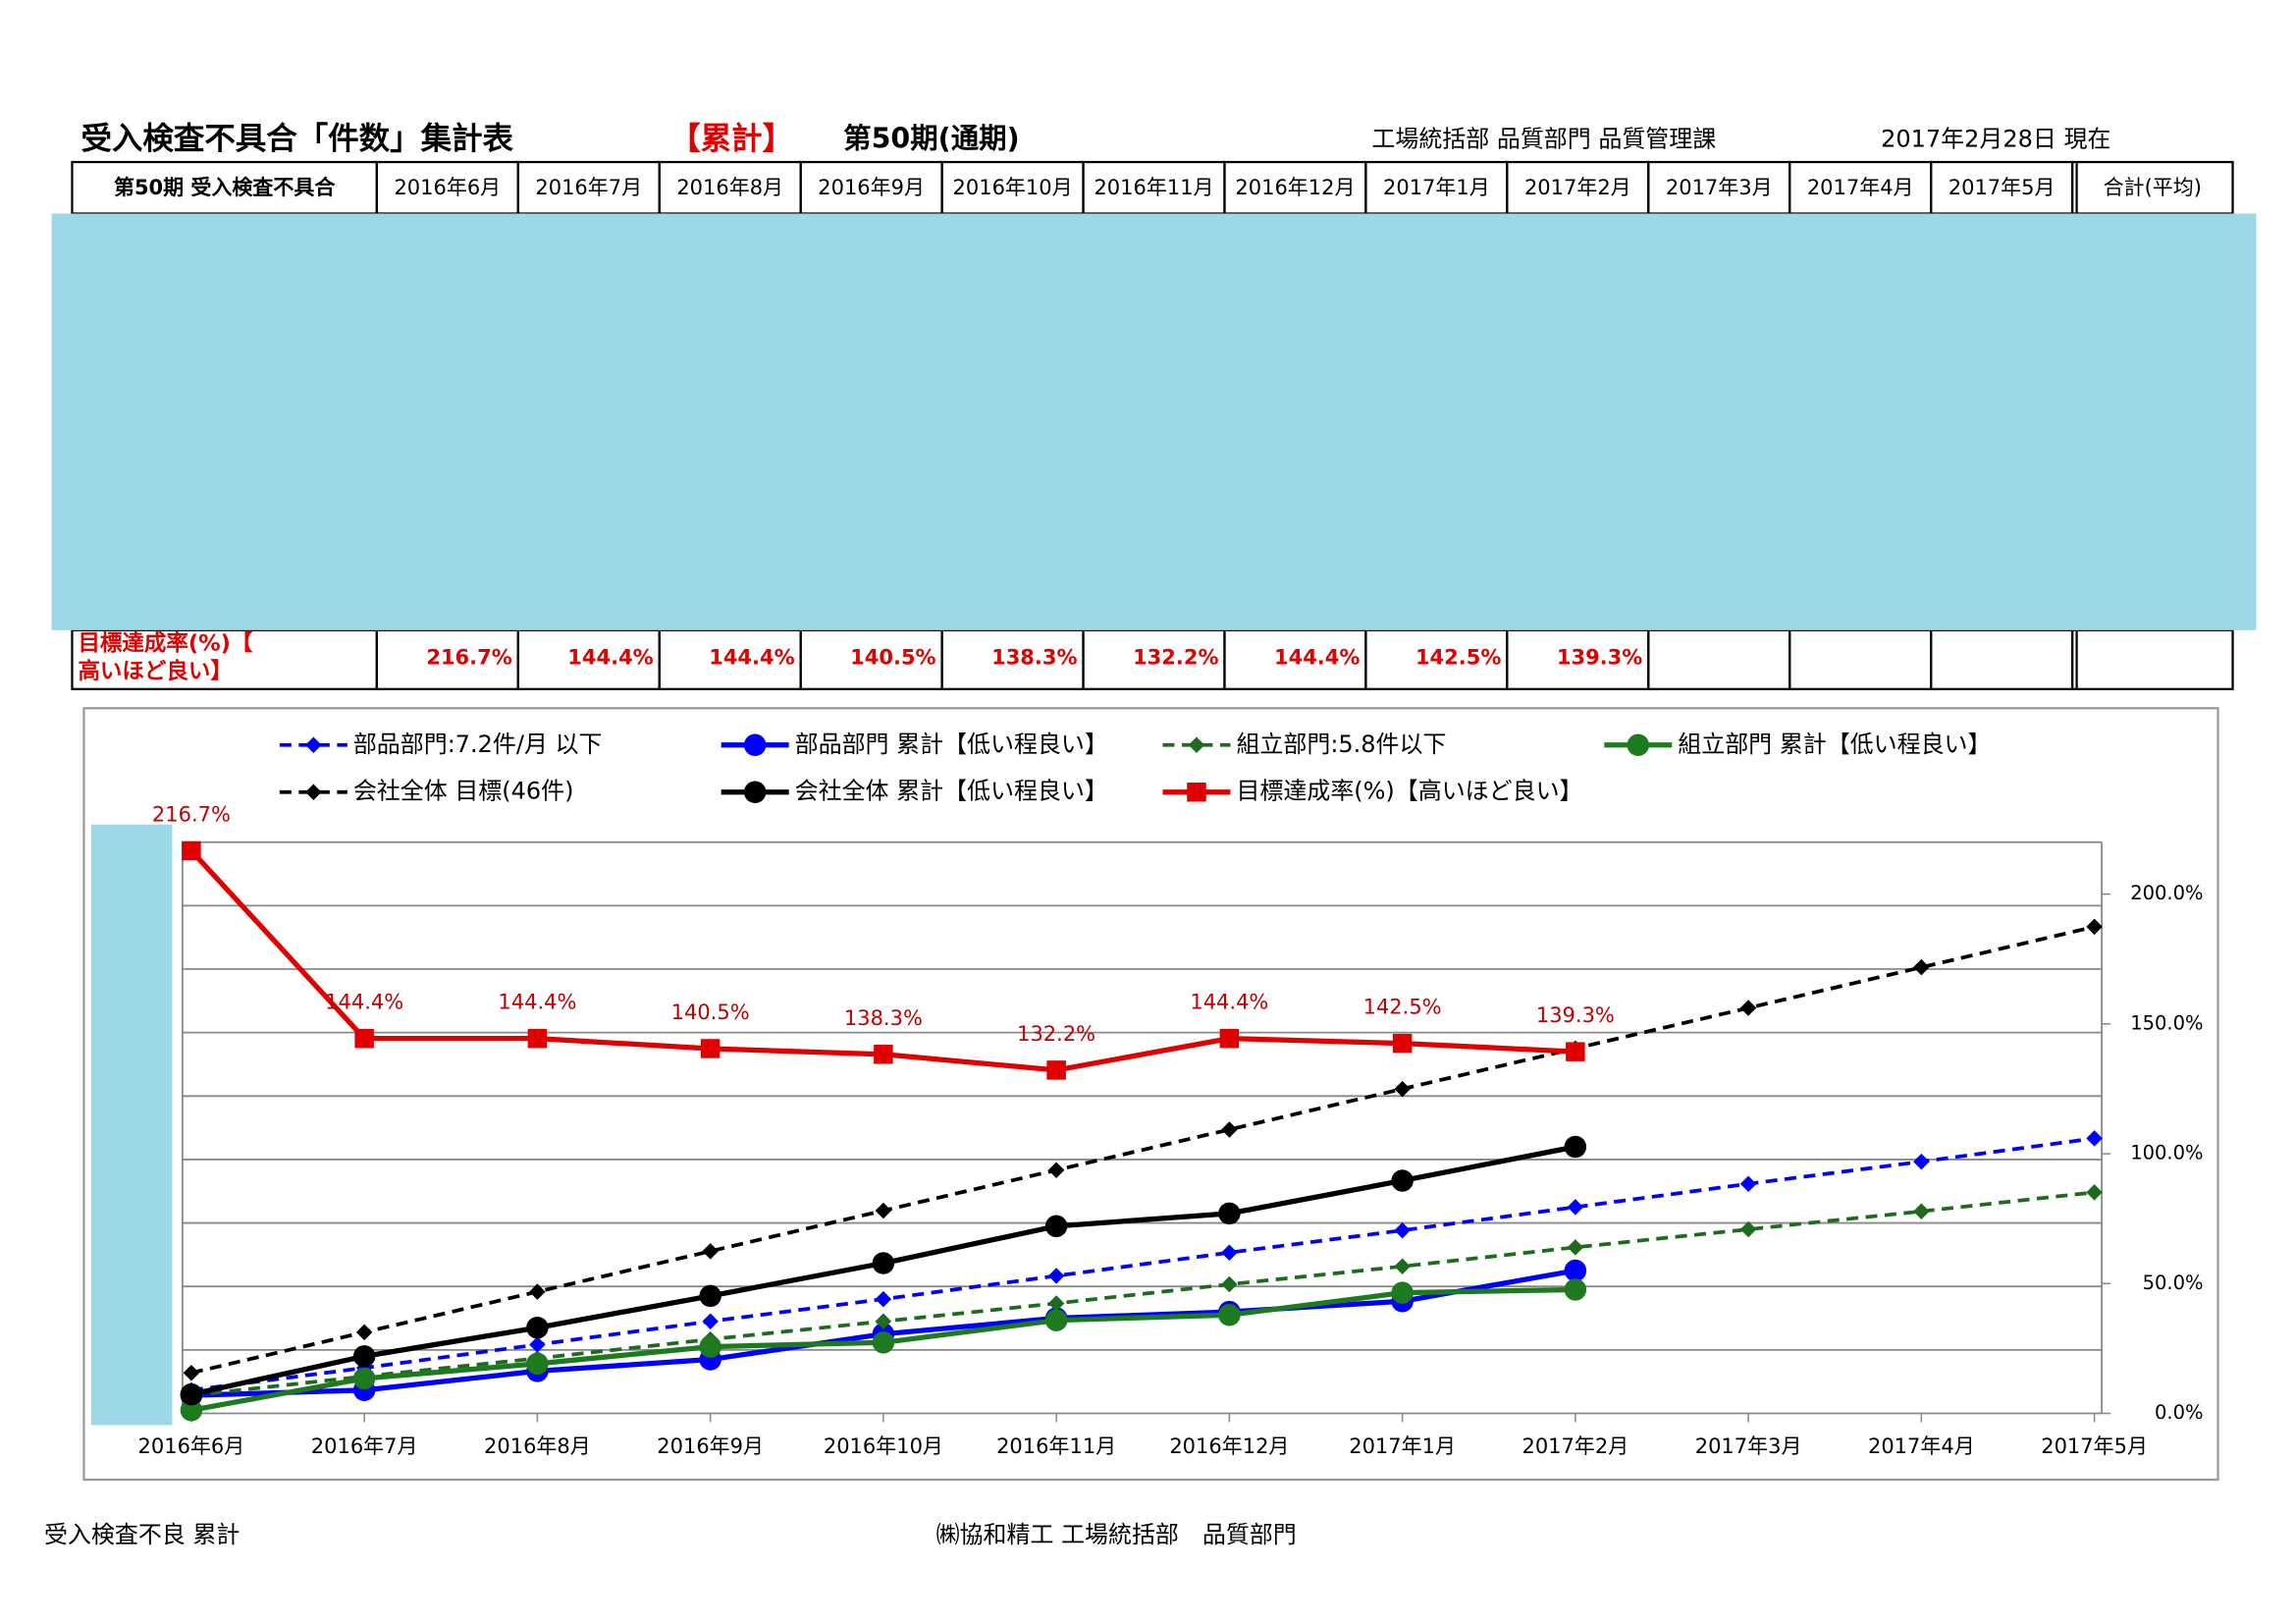  I want to click on y2-tick-label: 0.0%, so click(2179, 1412).